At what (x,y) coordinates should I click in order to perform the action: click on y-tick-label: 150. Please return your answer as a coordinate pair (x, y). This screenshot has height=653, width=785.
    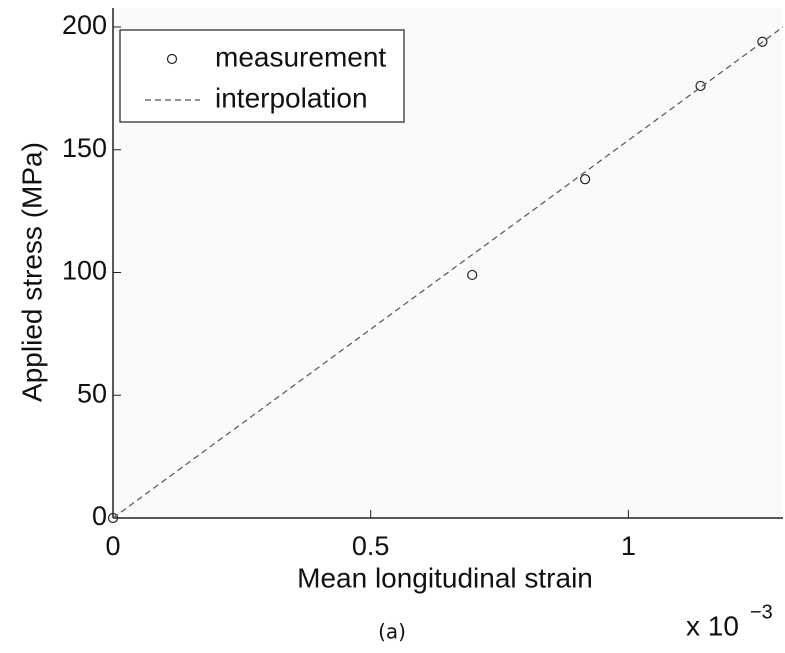
    Looking at the image, I should click on (84, 148).